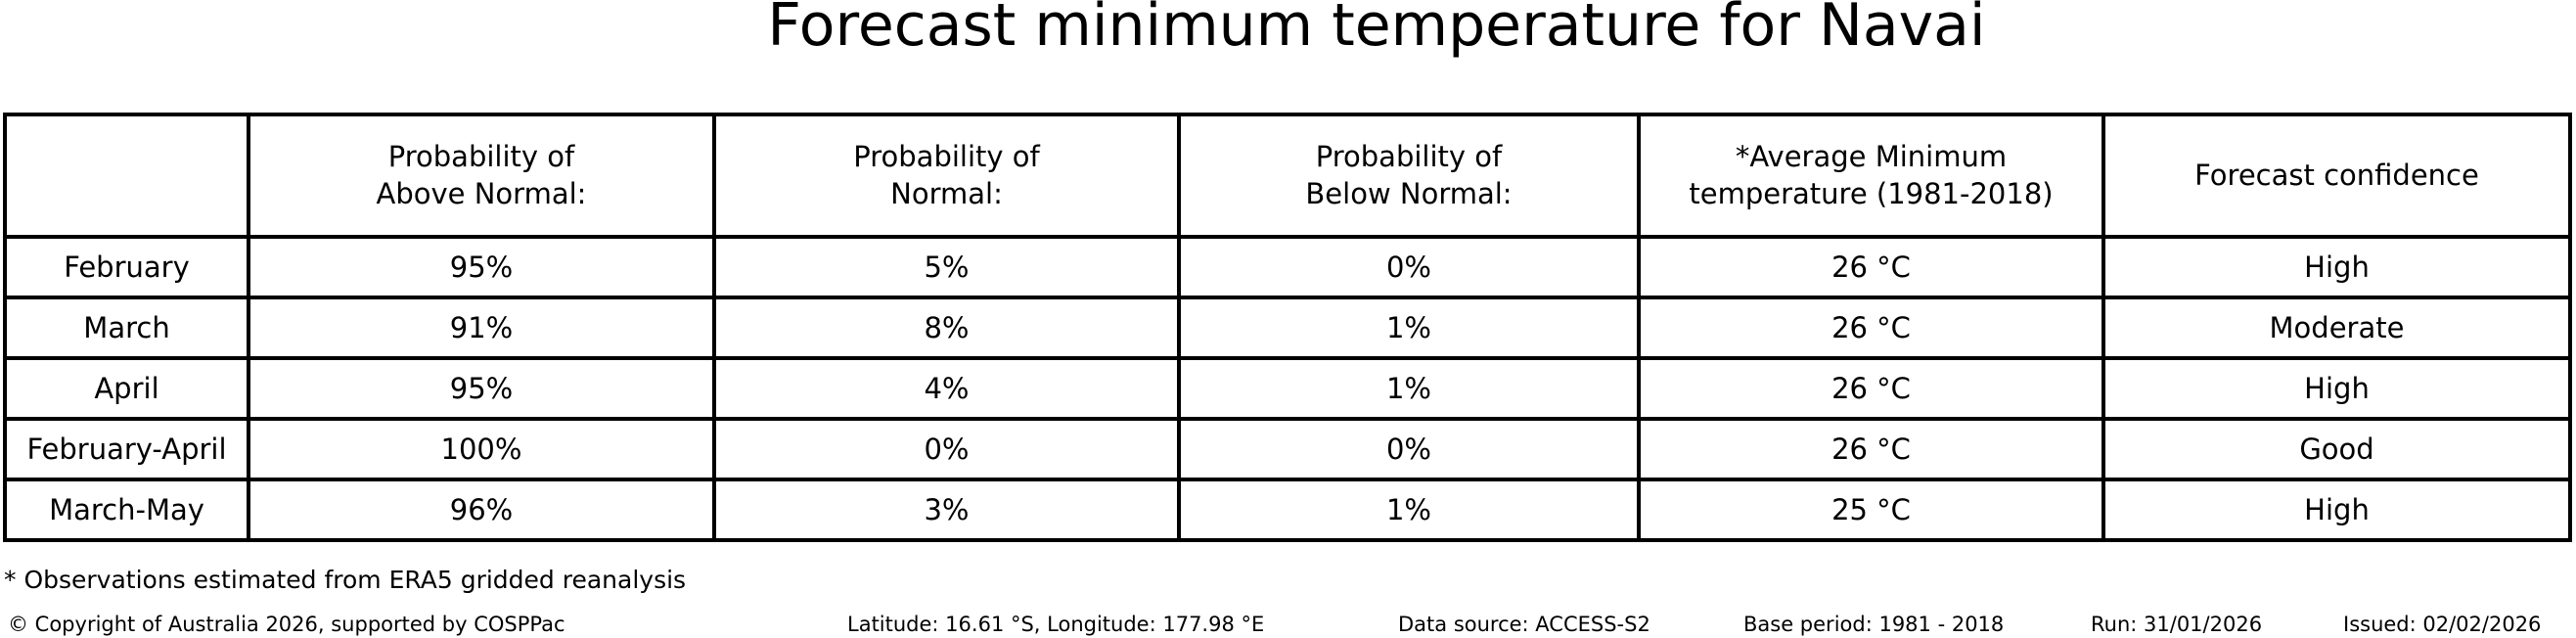  I want to click on cell-normal: 4%, so click(946, 388).